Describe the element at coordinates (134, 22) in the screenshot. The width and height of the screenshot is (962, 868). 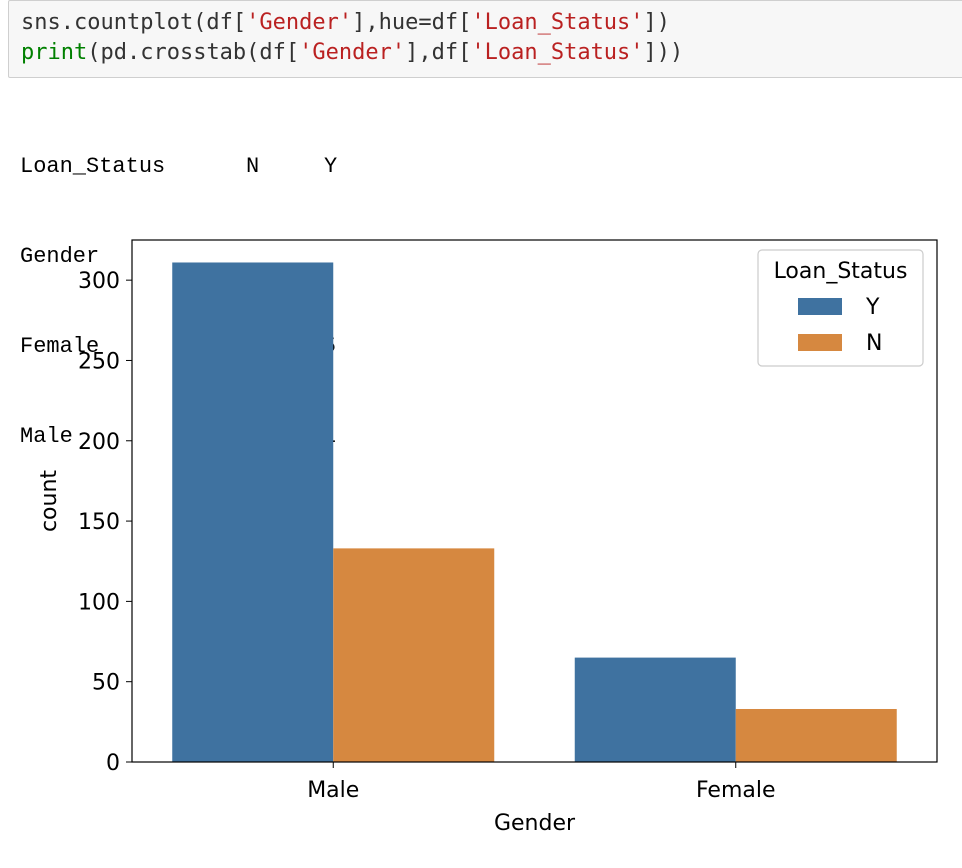
I see `code-text: sns.countplot(df[` at that location.